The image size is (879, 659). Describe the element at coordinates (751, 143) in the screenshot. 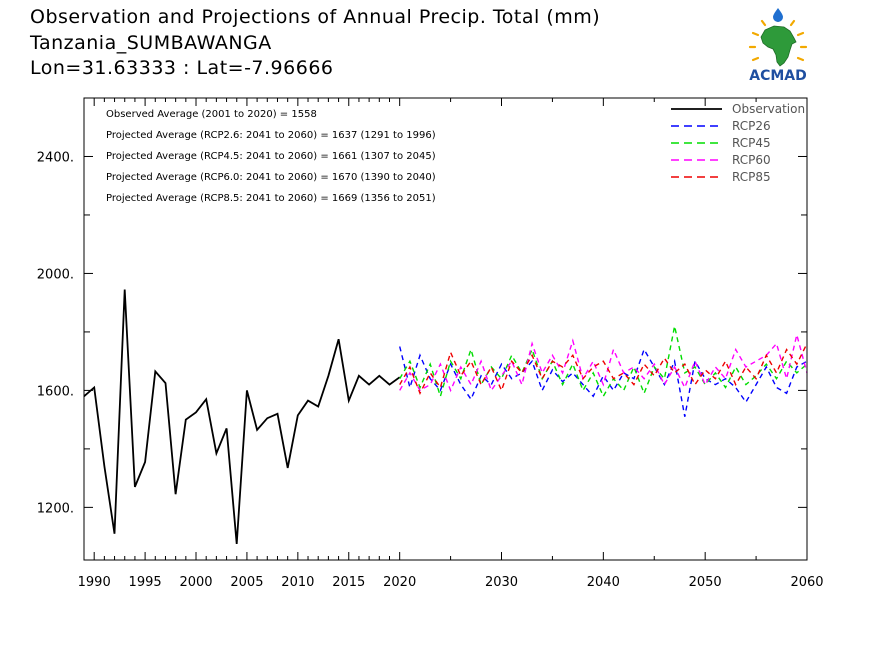

I see `legend-label: RCP45` at that location.